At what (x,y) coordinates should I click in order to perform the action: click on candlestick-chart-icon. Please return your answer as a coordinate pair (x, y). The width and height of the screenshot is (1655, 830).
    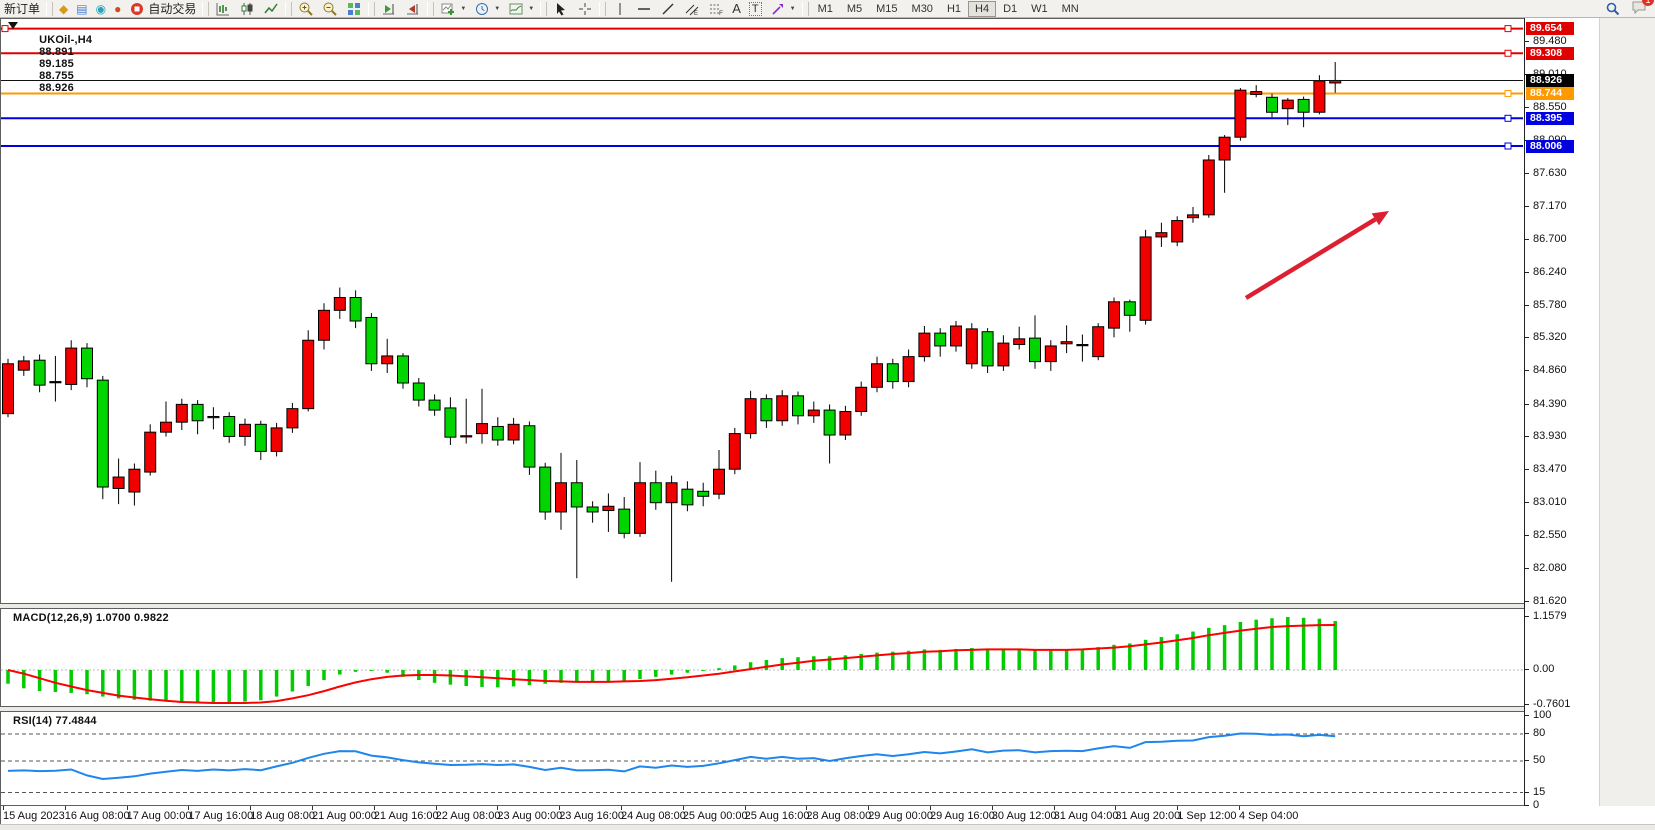
    Looking at the image, I should click on (247, 9).